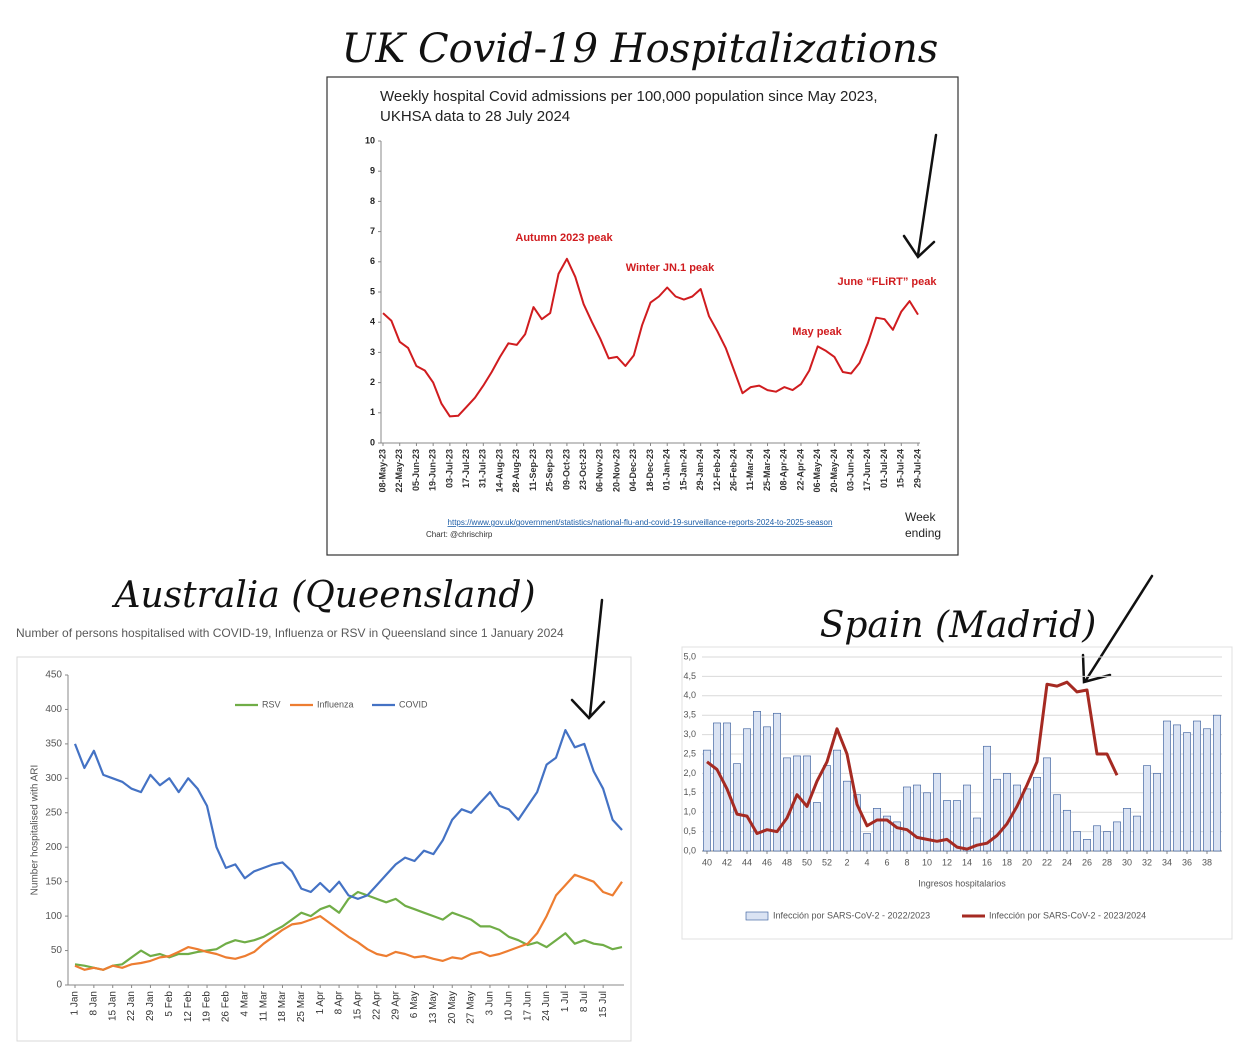  I want to click on y-tick-label: 2, so click(372, 382).